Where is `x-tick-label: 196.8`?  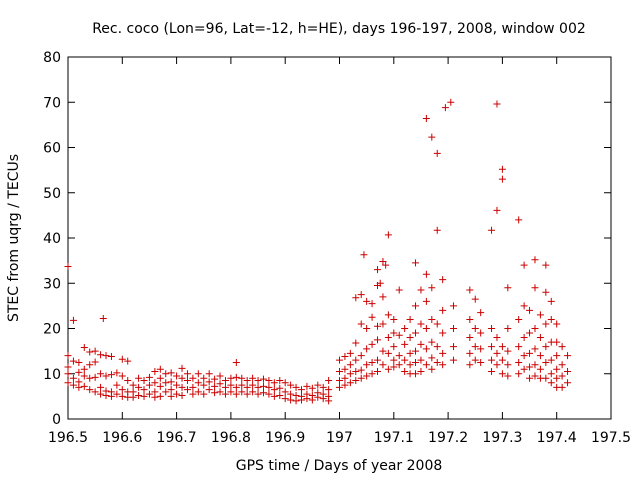 x-tick-label: 196.8 is located at coordinates (231, 438).